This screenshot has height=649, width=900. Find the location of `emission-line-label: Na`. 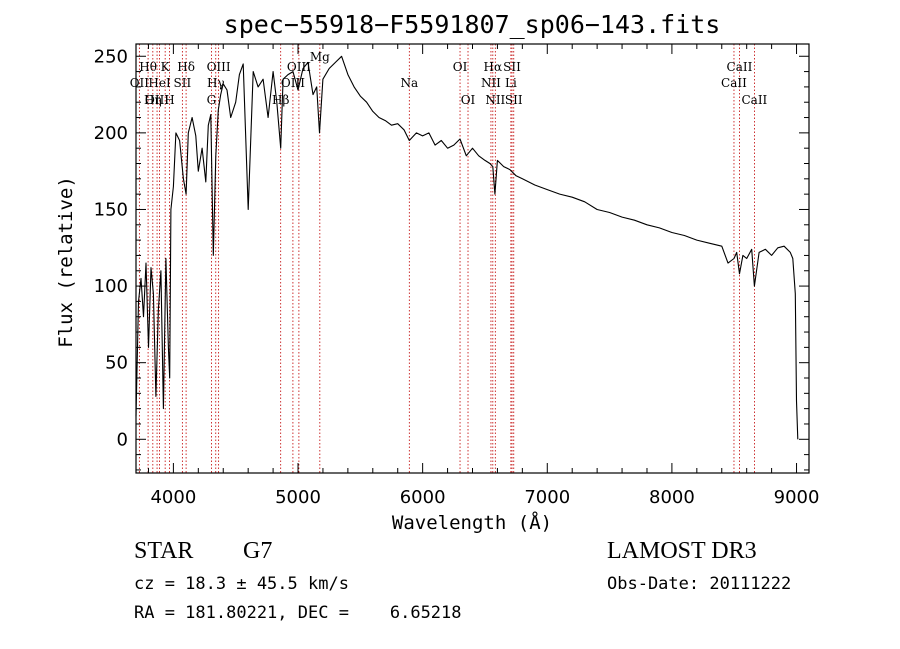

emission-line-label: Na is located at coordinates (409, 83).